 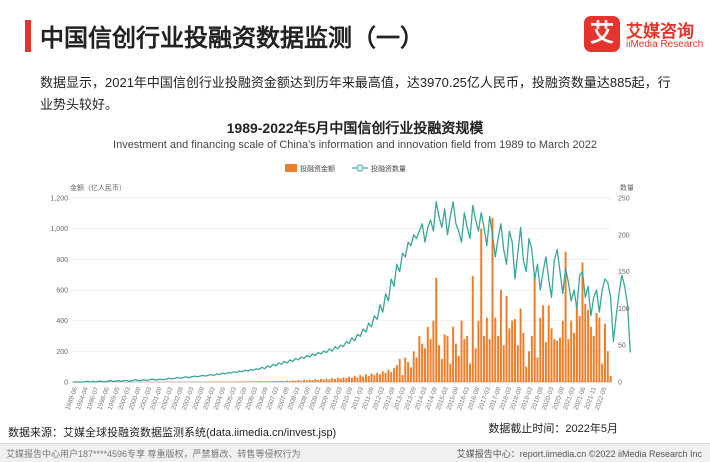 What do you see at coordinates (317, 168) in the screenshot?
I see `legend-label-amount: 投融资金额` at bounding box center [317, 168].